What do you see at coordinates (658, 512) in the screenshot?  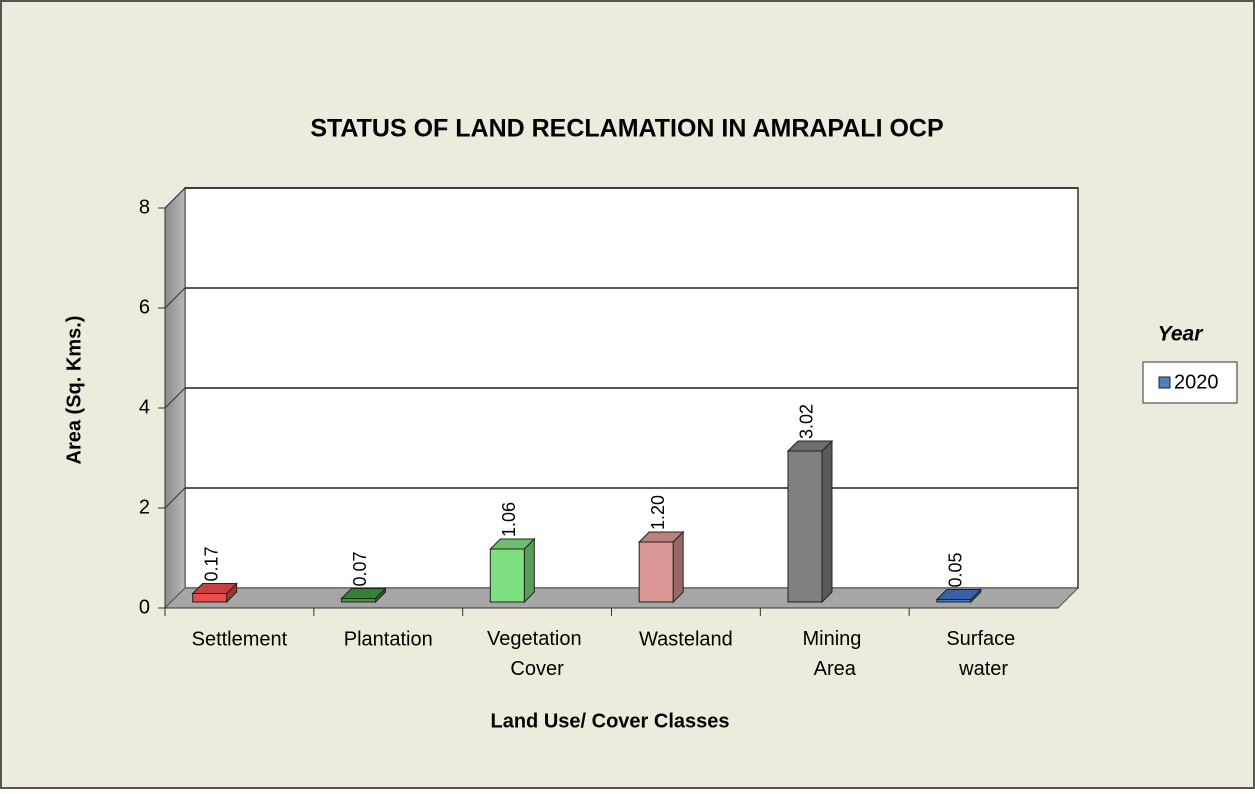 I see `data-label: 1.20` at bounding box center [658, 512].